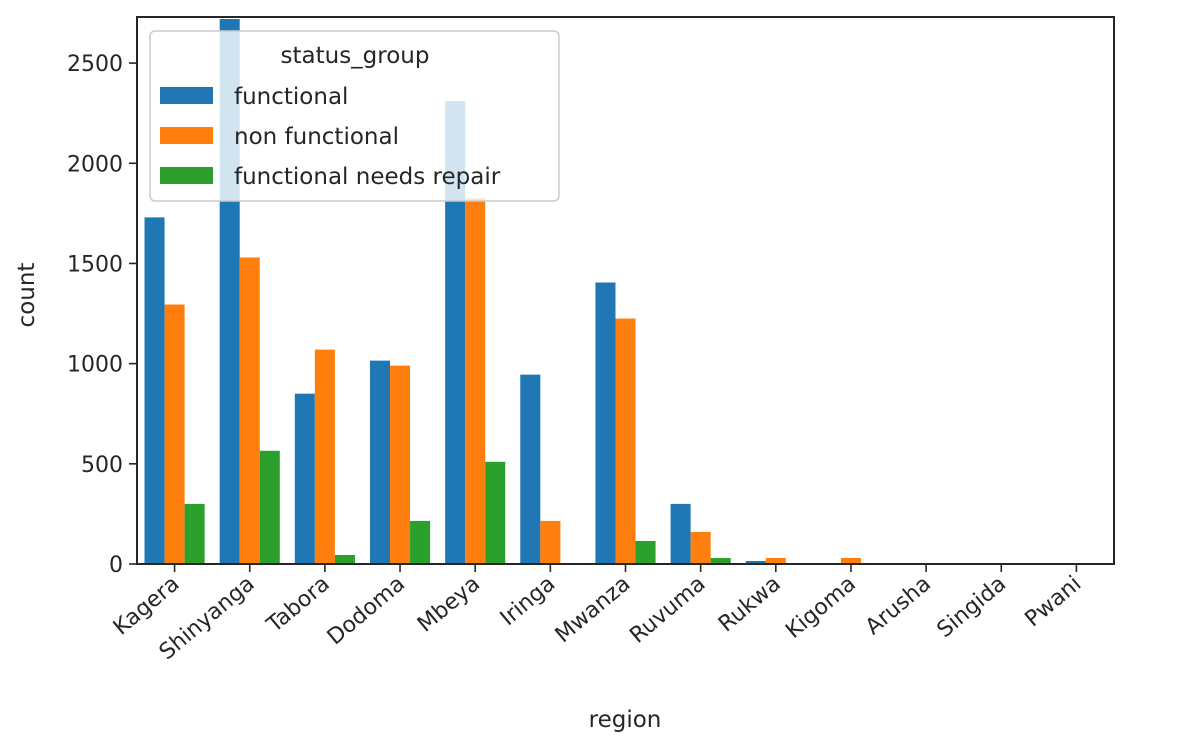 The image size is (1199, 740). What do you see at coordinates (420, 542) in the screenshot?
I see `bar-functional-needs-repair-dodoma` at bounding box center [420, 542].